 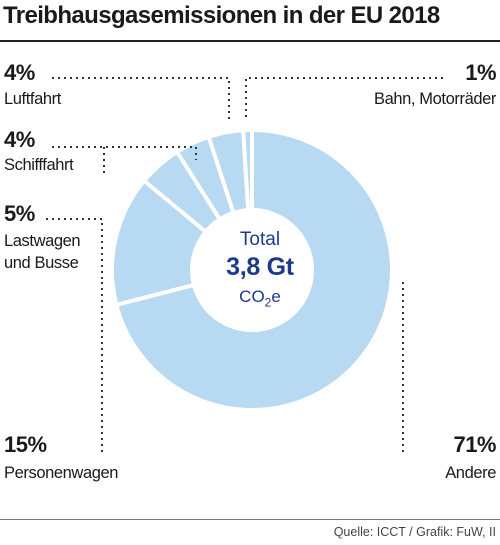 I want to click on source-credit: Quelle: ICCT / Grafik: FuW, II, so click(x=414, y=532).